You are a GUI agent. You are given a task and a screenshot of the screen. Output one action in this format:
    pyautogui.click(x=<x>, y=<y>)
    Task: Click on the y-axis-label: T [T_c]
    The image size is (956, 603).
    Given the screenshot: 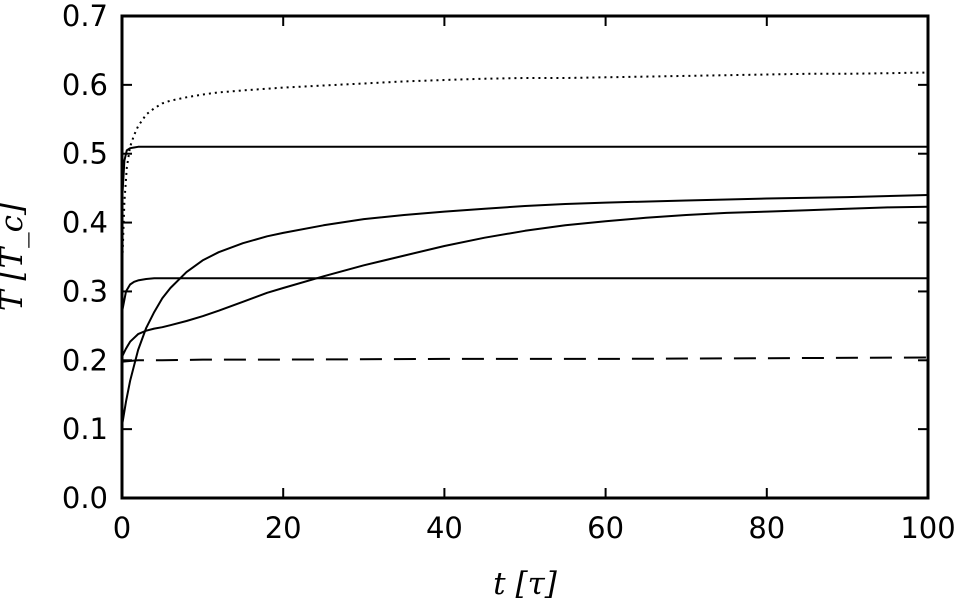 What is the action you would take?
    pyautogui.click(x=15, y=256)
    